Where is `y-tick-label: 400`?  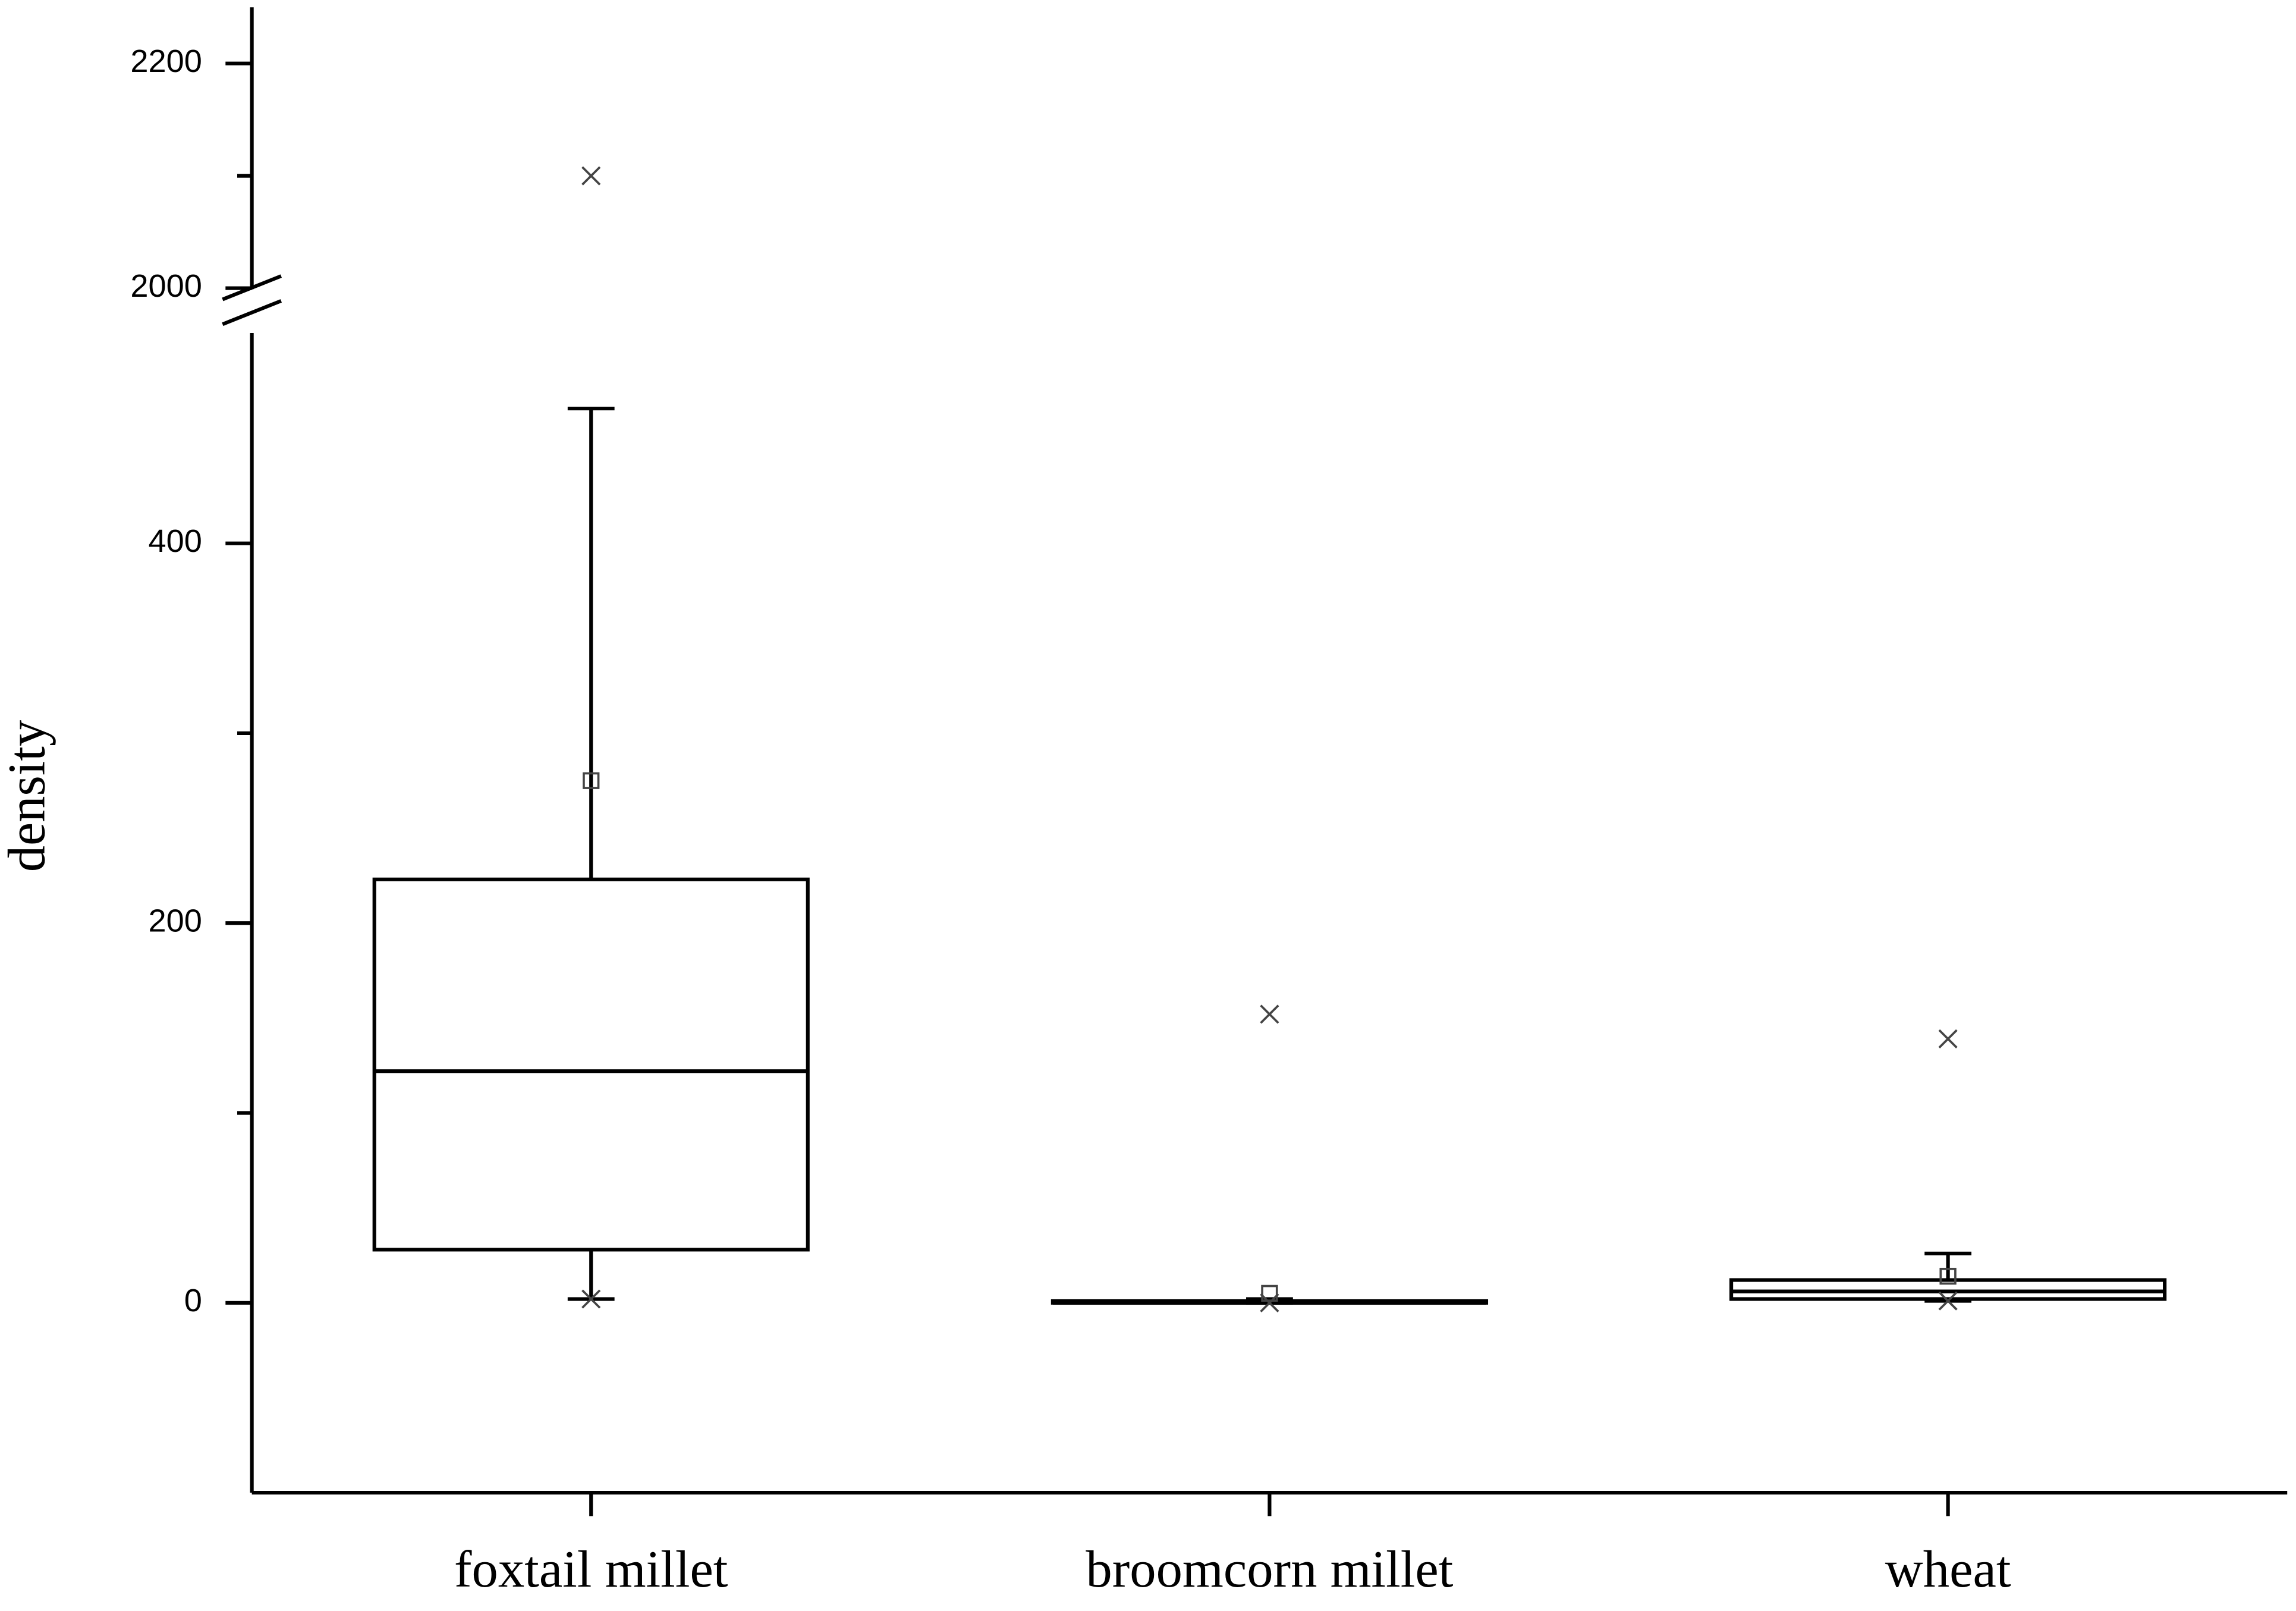 y-tick-label: 400 is located at coordinates (176, 541).